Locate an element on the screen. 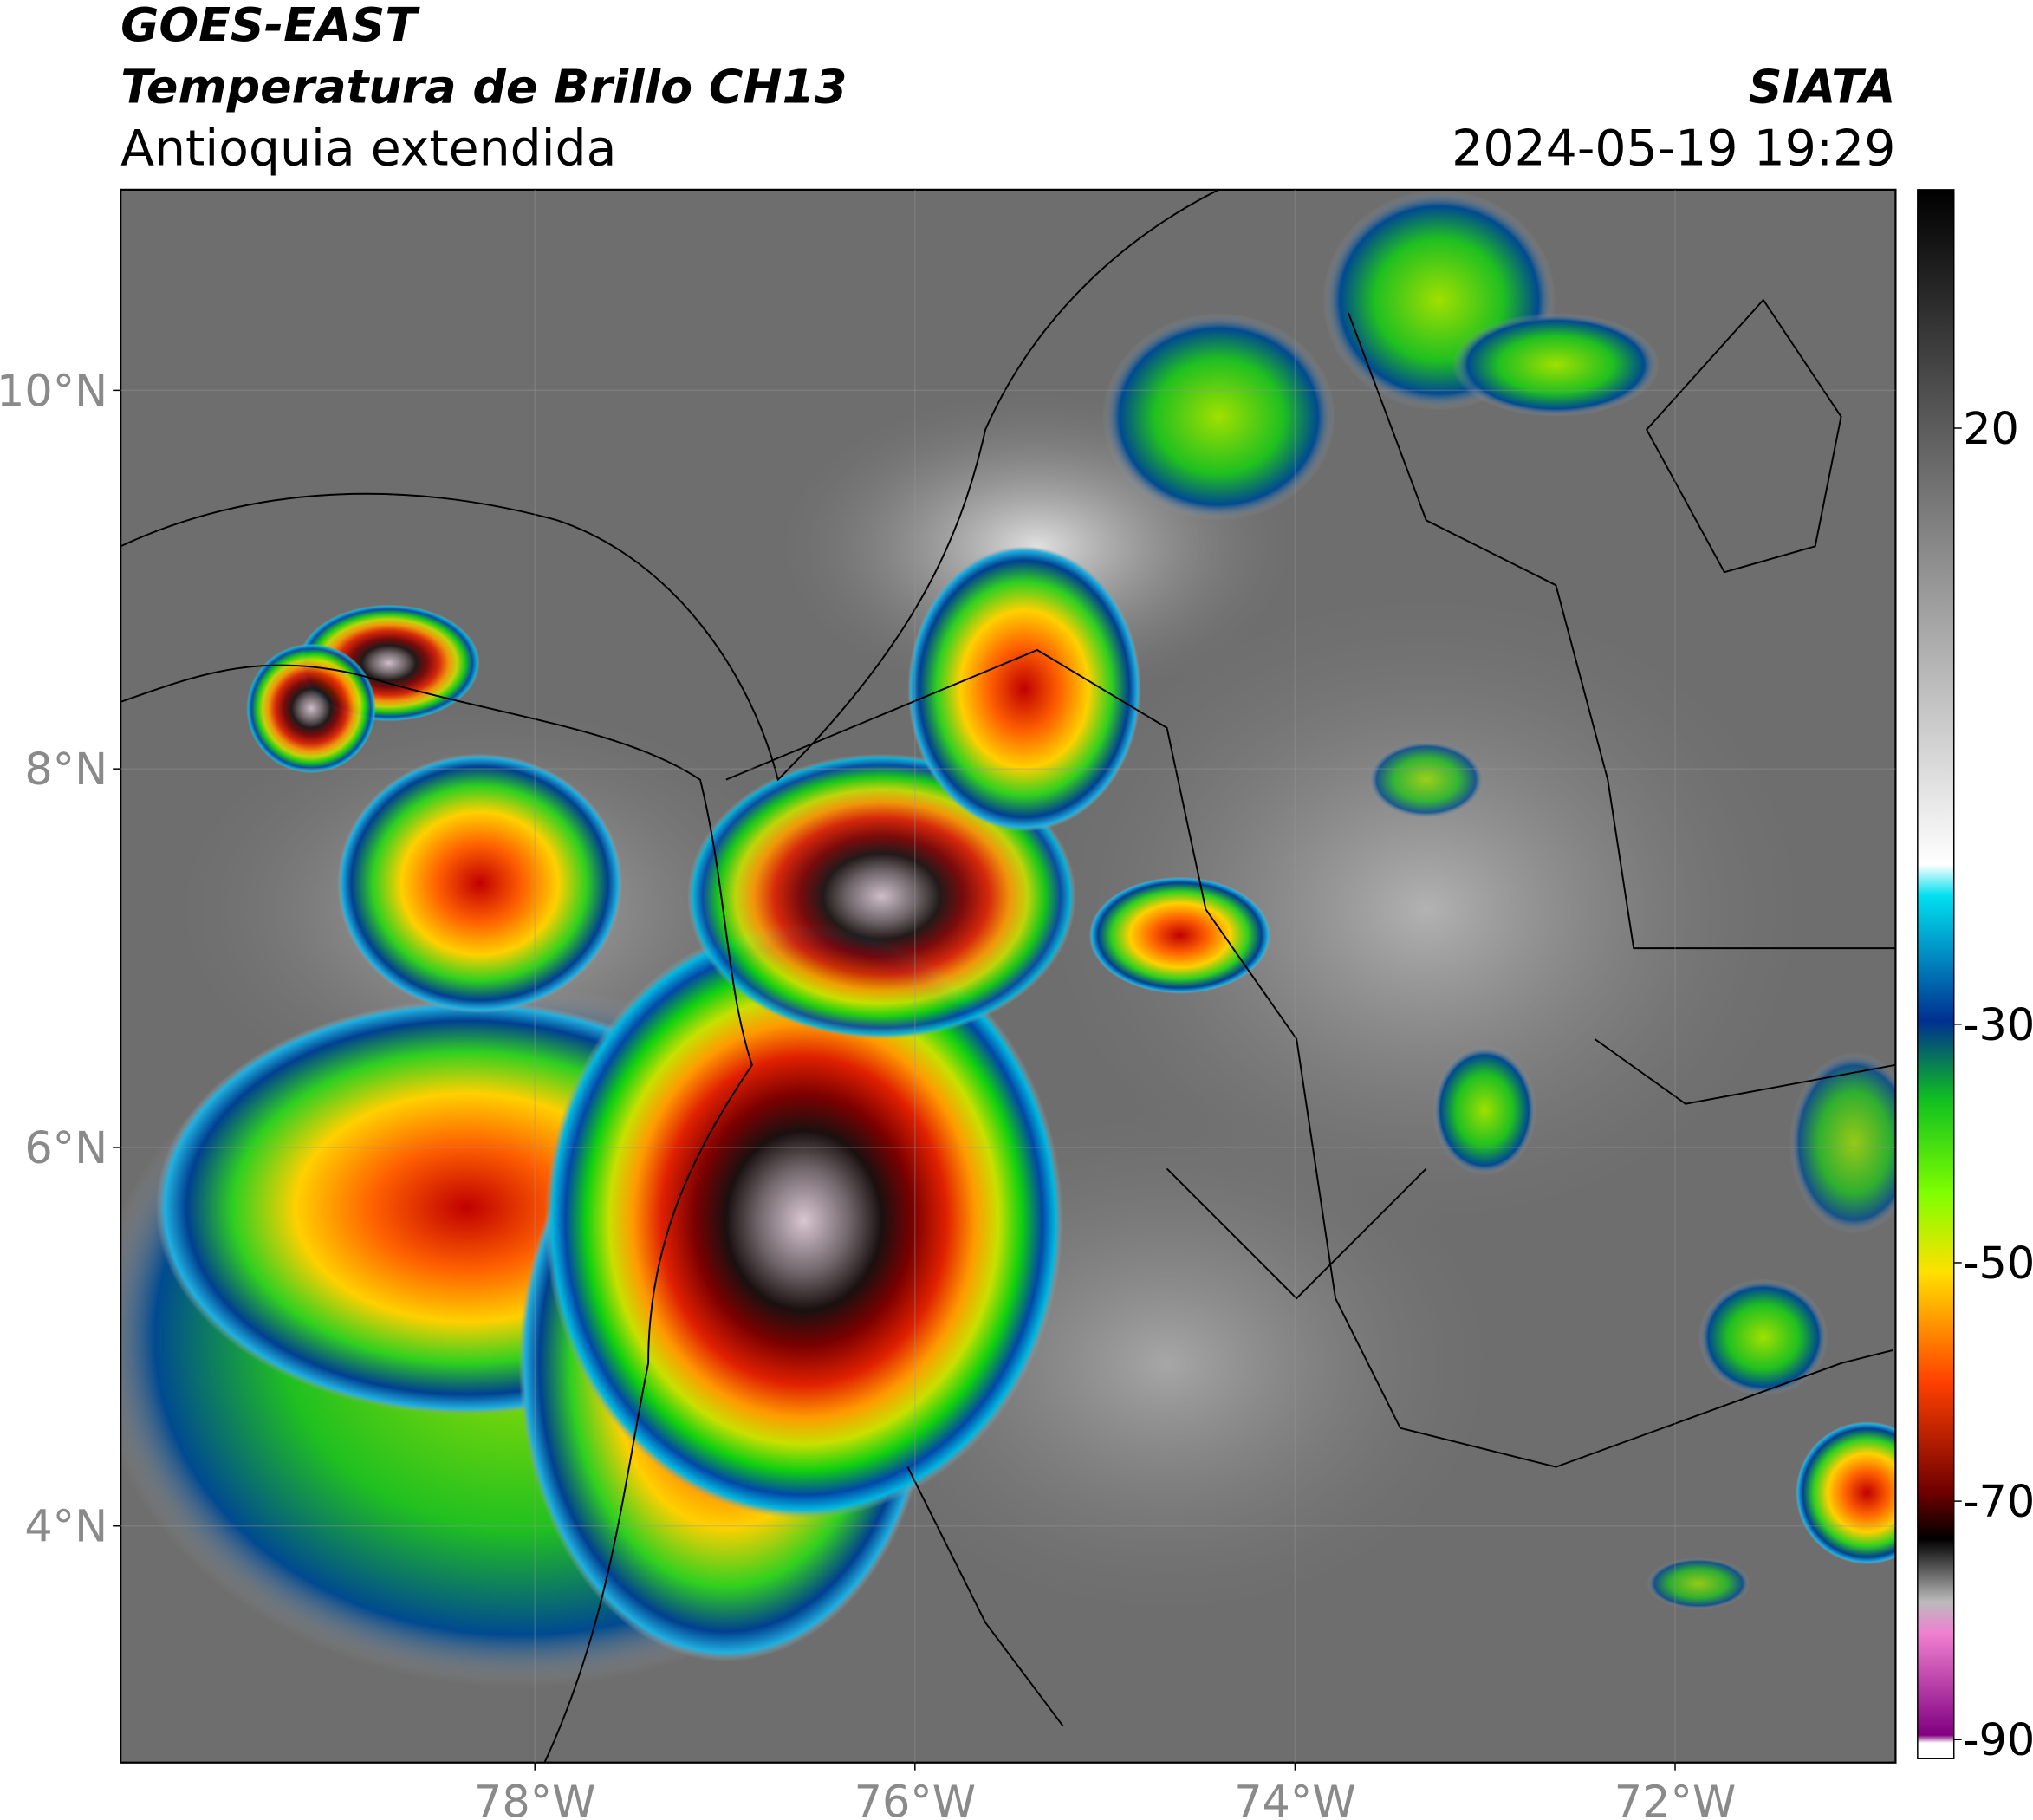 The image size is (2033, 1820). x-tick-label: 72°W is located at coordinates (1675, 1798).